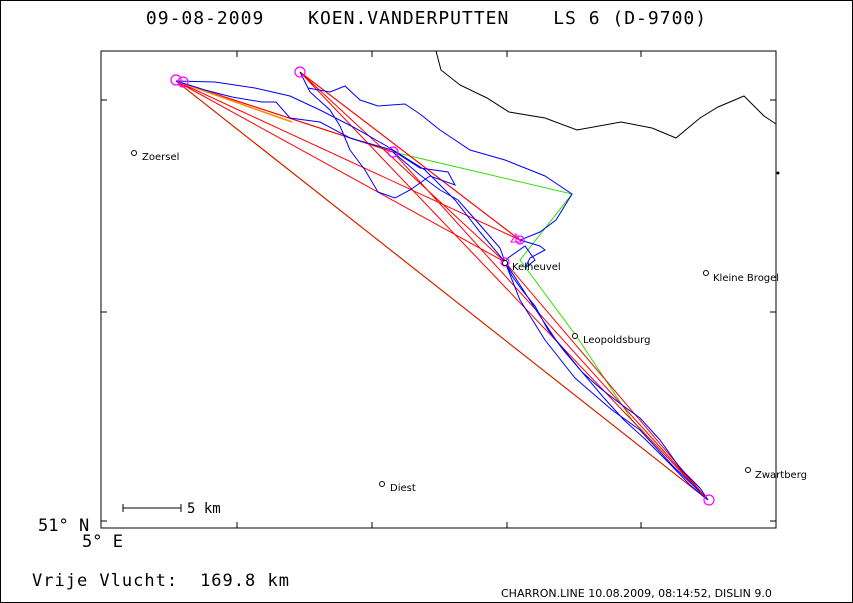 The height and width of the screenshot is (603, 853). What do you see at coordinates (410, 156) in the screenshot?
I see `task-leg-b` at bounding box center [410, 156].